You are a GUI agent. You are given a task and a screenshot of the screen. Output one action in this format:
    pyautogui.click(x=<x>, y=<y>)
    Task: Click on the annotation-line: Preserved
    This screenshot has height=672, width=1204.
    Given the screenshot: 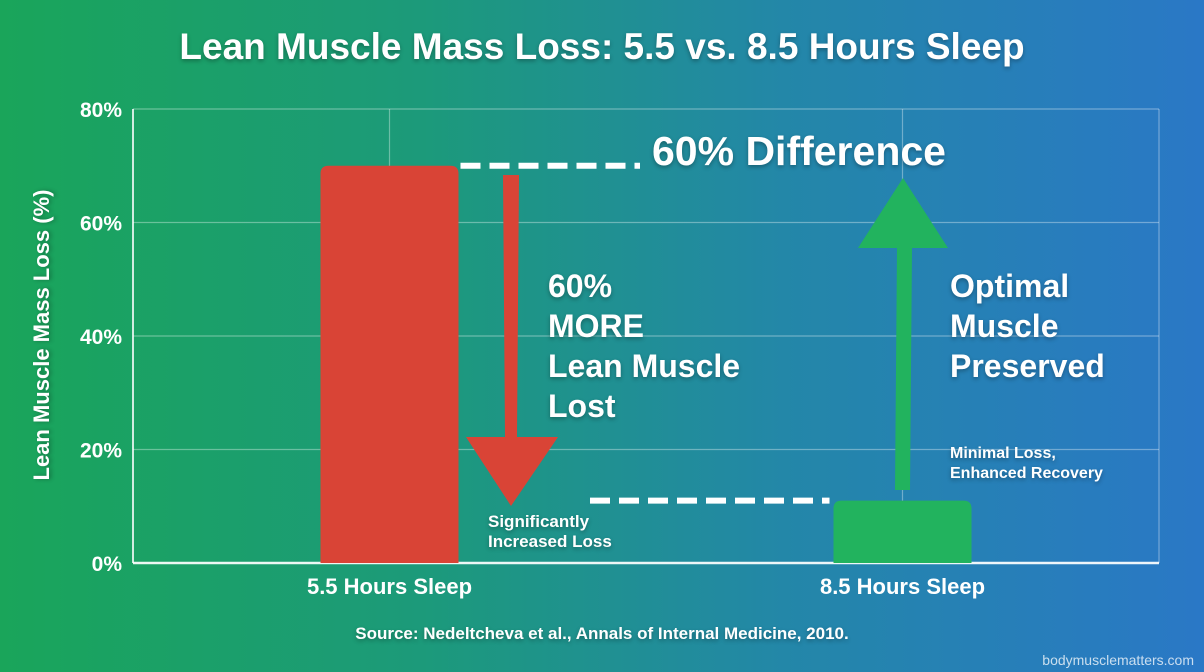 What is the action you would take?
    pyautogui.click(x=1027, y=366)
    